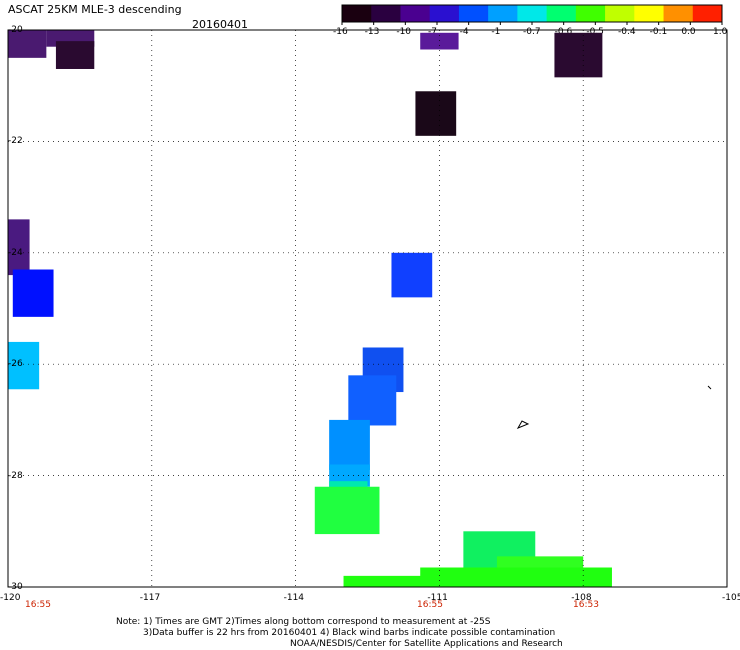 Image resolution: width=740 pixels, height=650 pixels. Describe the element at coordinates (404, 32) in the screenshot. I see `colorbar-label: -10` at that location.